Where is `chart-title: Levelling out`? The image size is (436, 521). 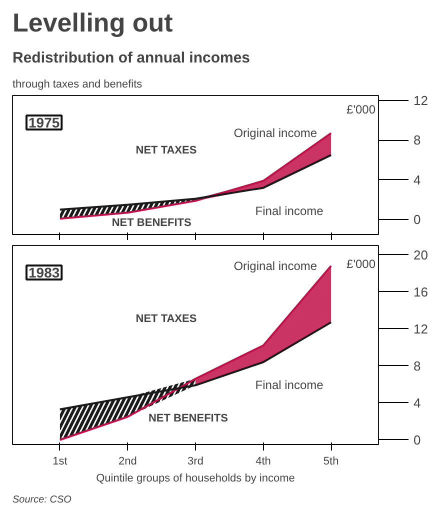 chart-title: Levelling out is located at coordinates (93, 23).